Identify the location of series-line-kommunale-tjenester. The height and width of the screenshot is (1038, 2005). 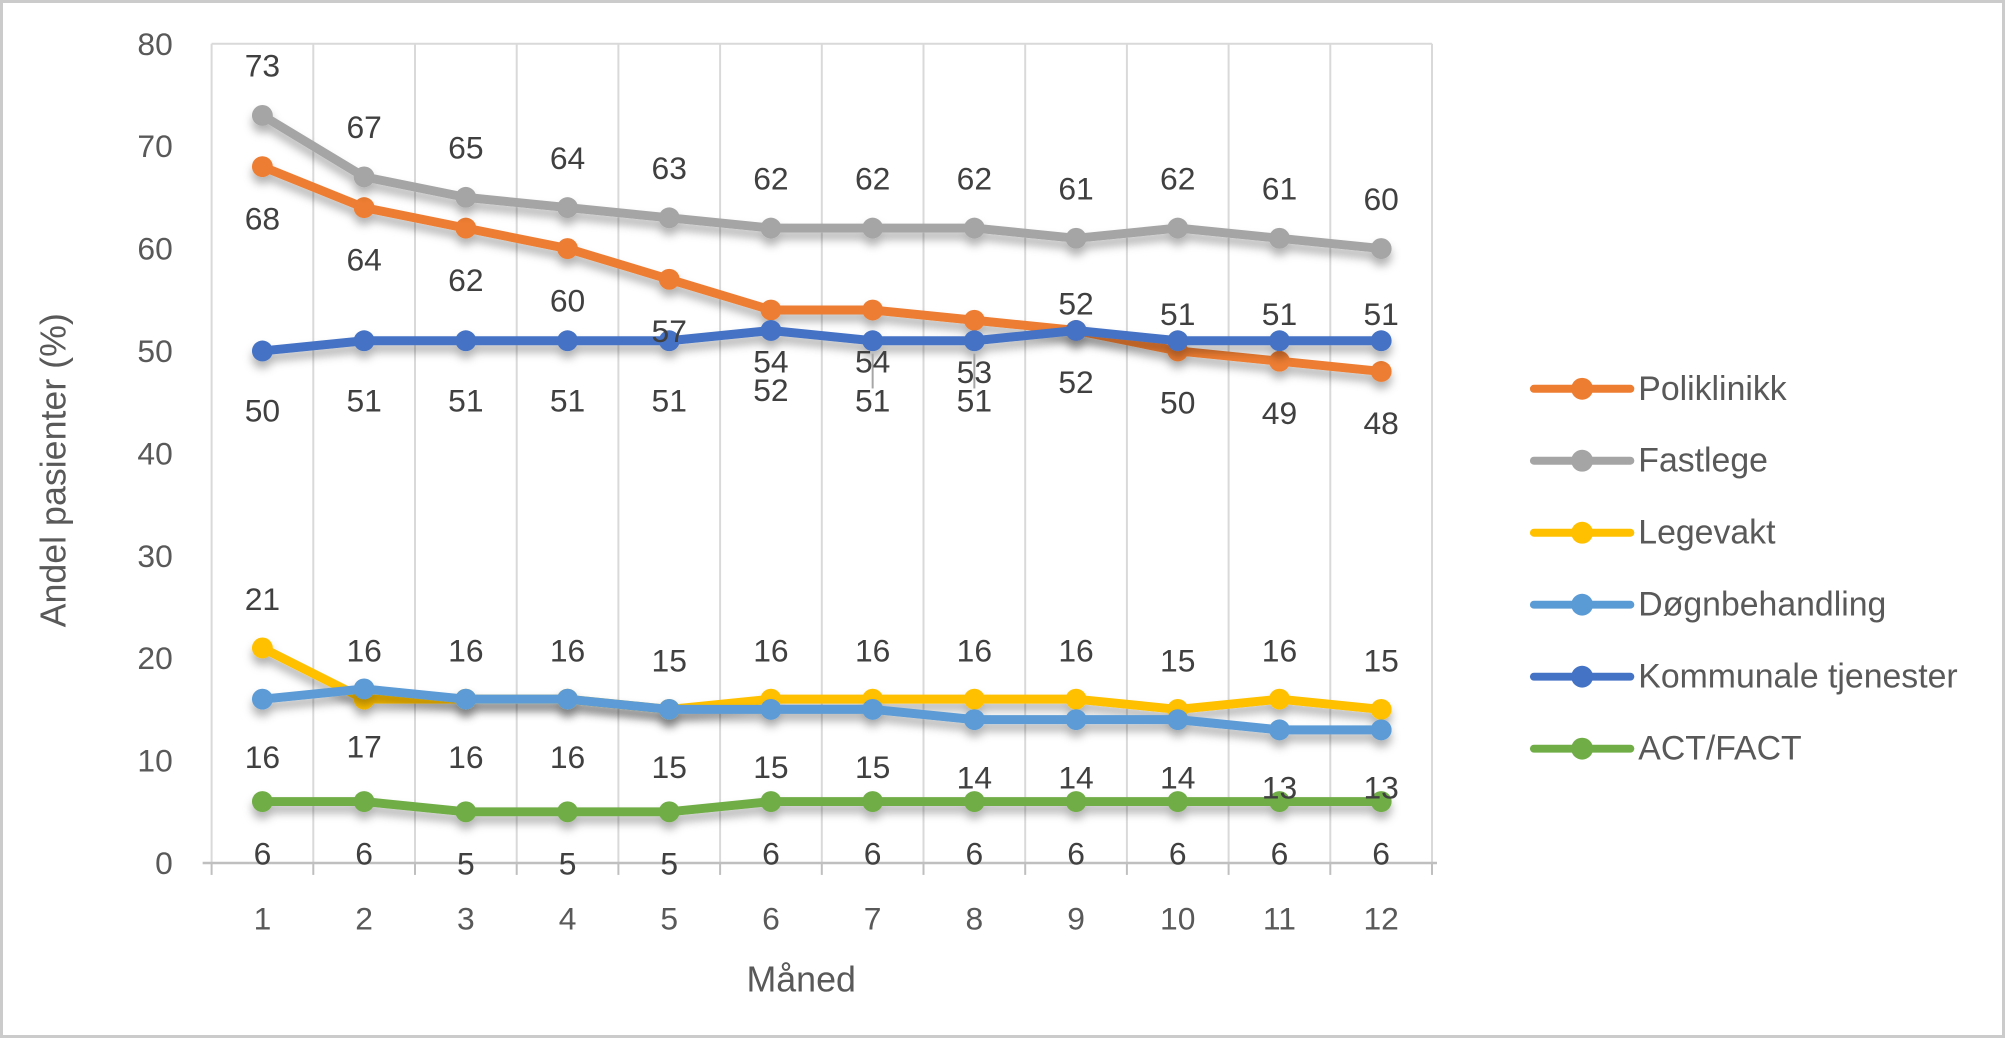
(821, 341).